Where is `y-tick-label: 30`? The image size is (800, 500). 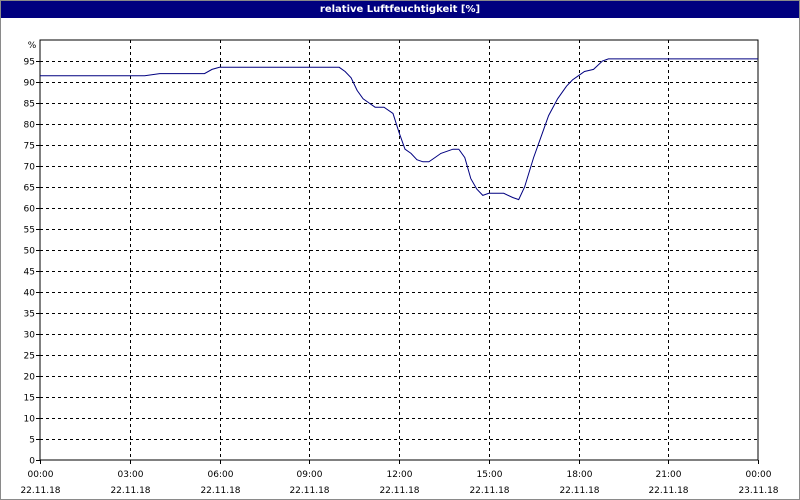
y-tick-label: 30 is located at coordinates (30, 336).